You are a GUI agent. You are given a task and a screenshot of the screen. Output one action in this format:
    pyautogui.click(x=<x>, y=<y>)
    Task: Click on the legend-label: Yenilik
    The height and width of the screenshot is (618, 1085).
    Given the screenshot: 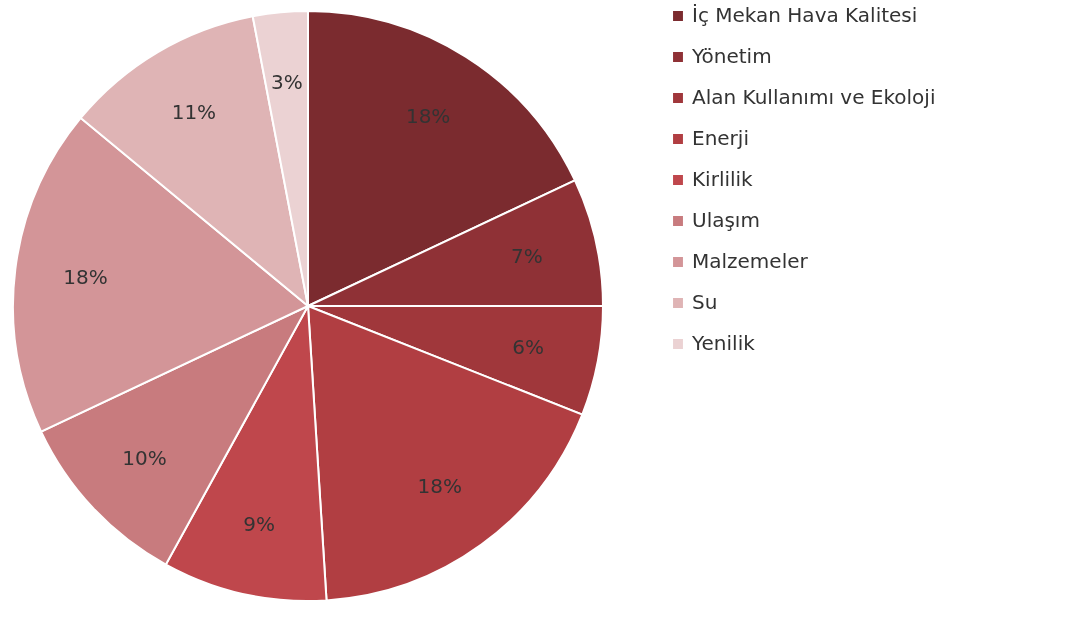 What is the action you would take?
    pyautogui.click(x=723, y=343)
    